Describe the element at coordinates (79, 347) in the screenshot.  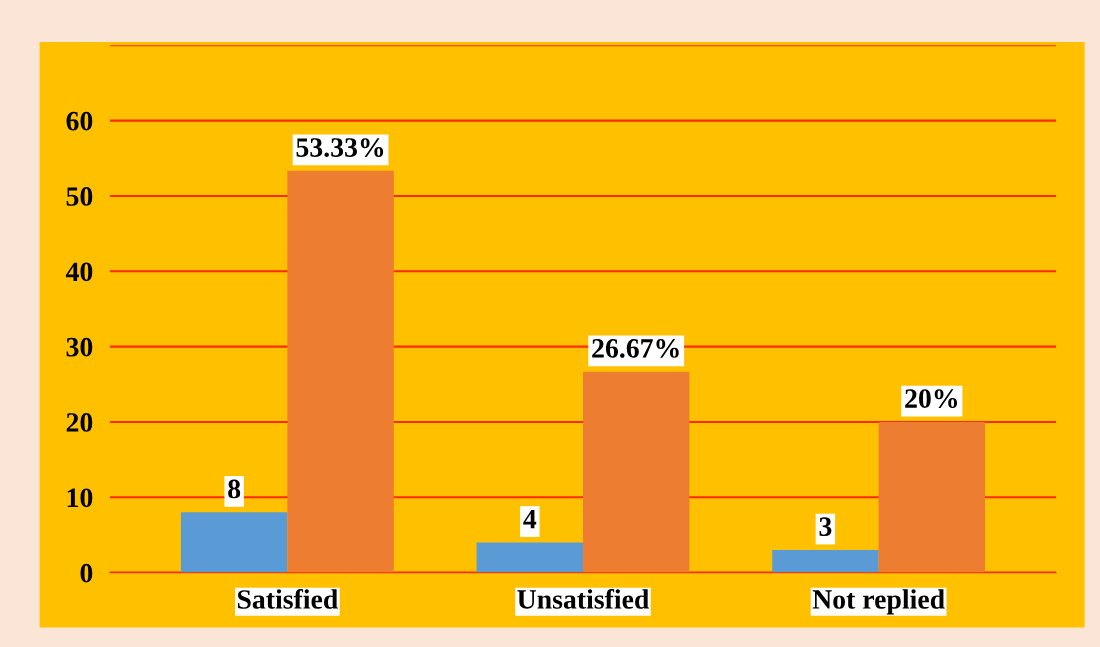
I see `y-tick-label: 30` at that location.